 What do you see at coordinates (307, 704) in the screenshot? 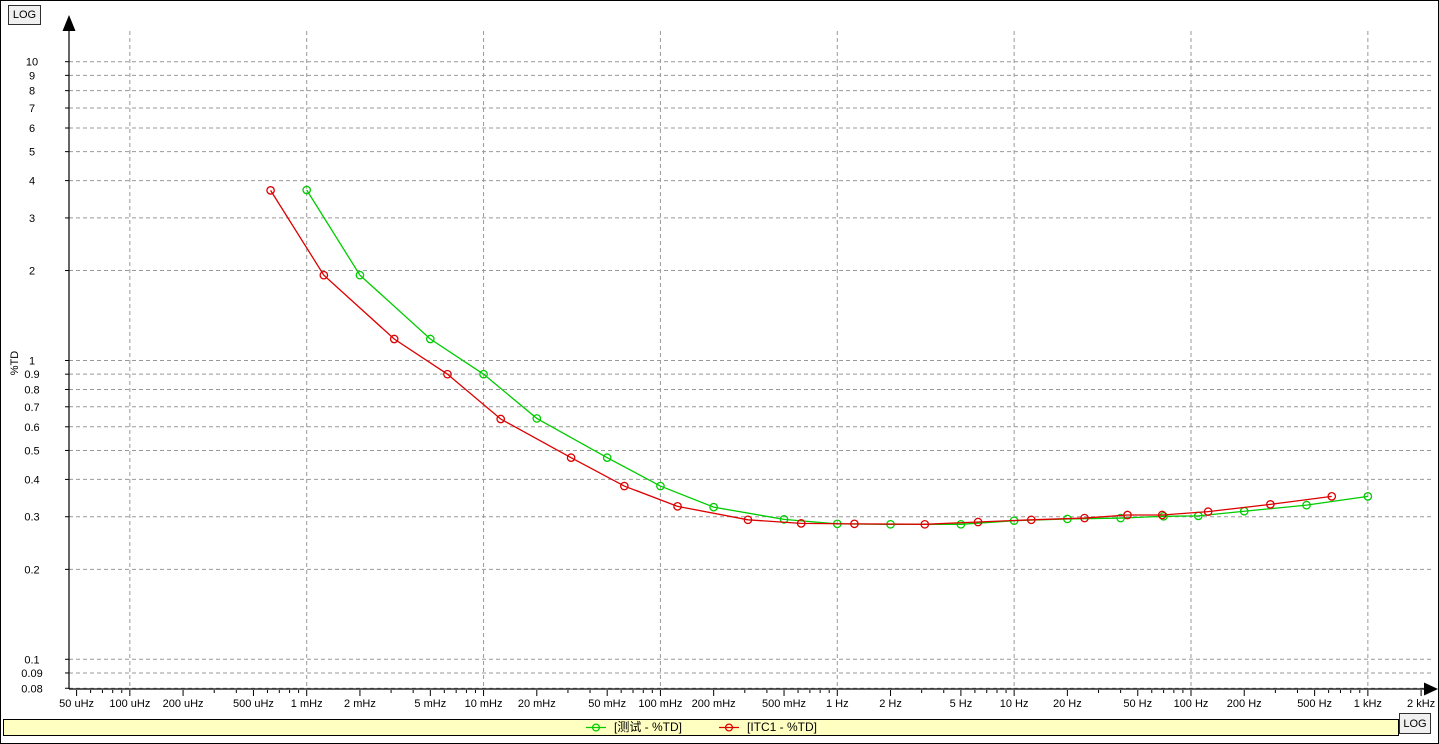
I see `svg-text: 1 mHz` at bounding box center [307, 704].